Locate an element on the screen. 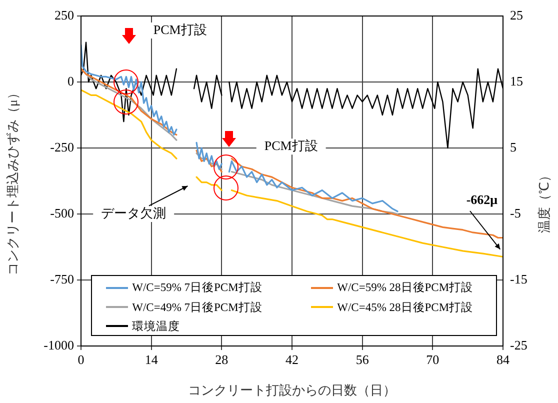 The width and height of the screenshot is (558, 403). y-tick-label: 250 is located at coordinates (64, 14).